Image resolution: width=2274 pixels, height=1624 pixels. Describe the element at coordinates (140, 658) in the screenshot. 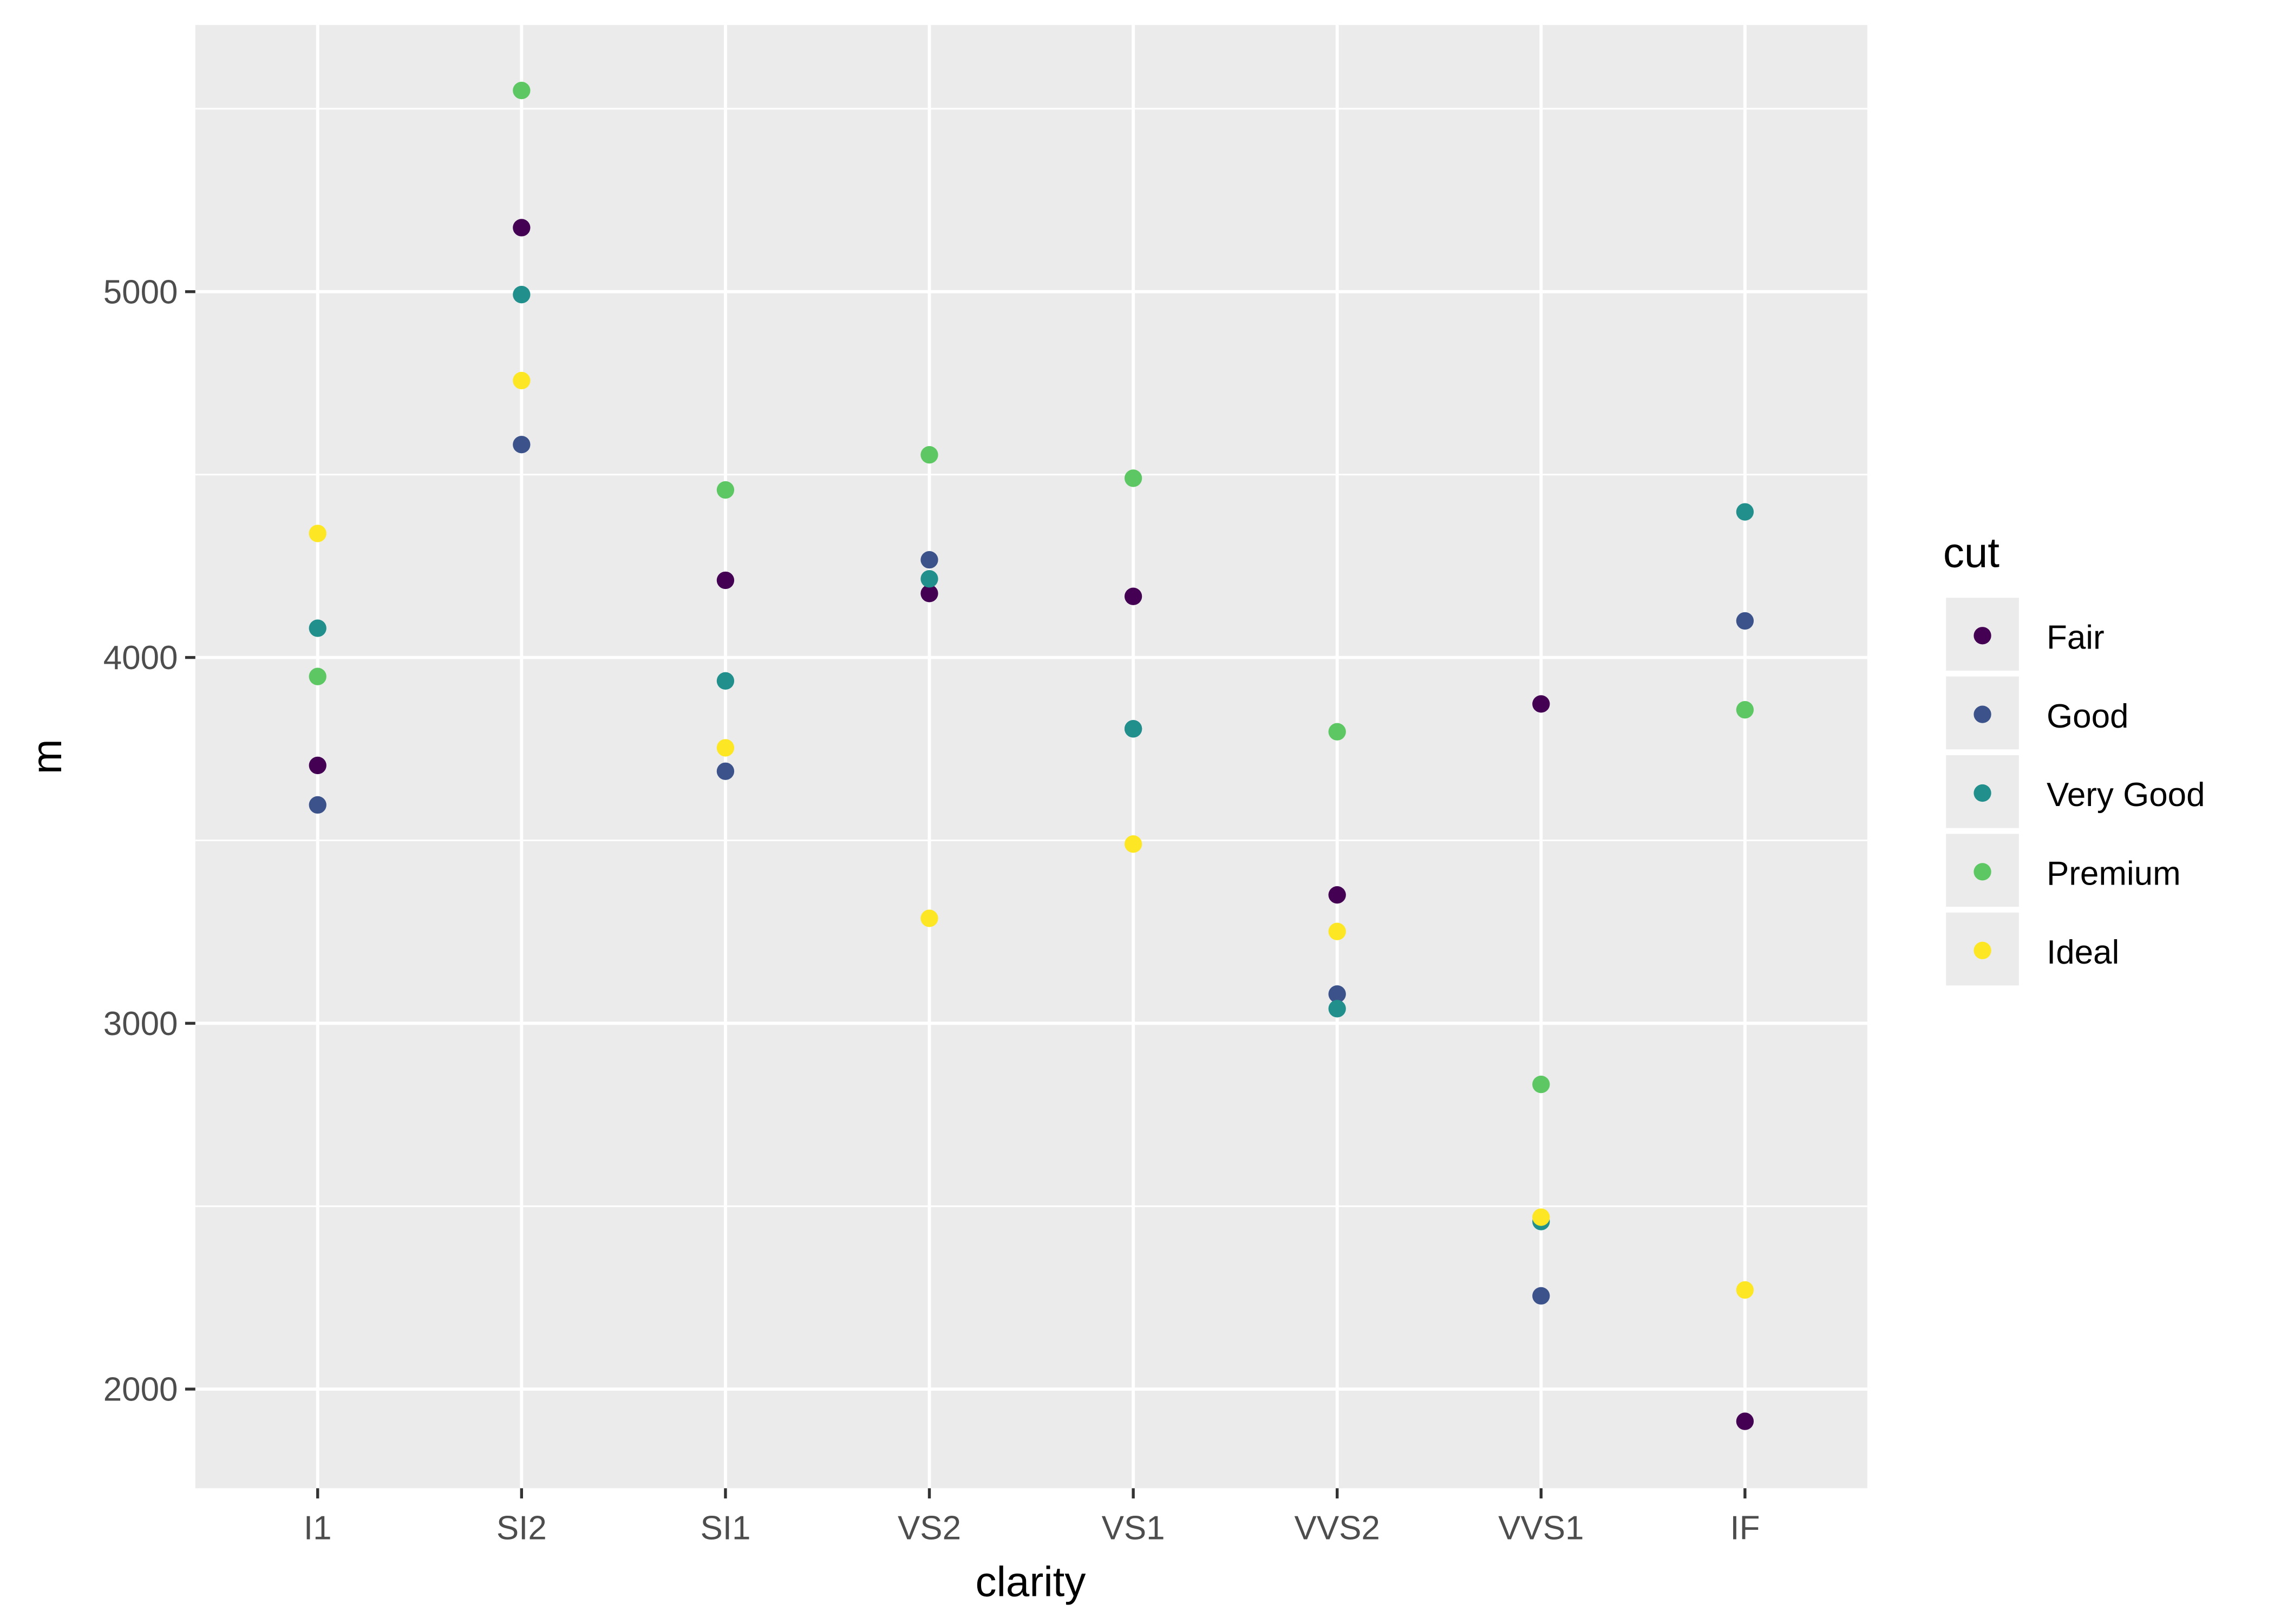

I see `y-tick-label: 4000` at that location.